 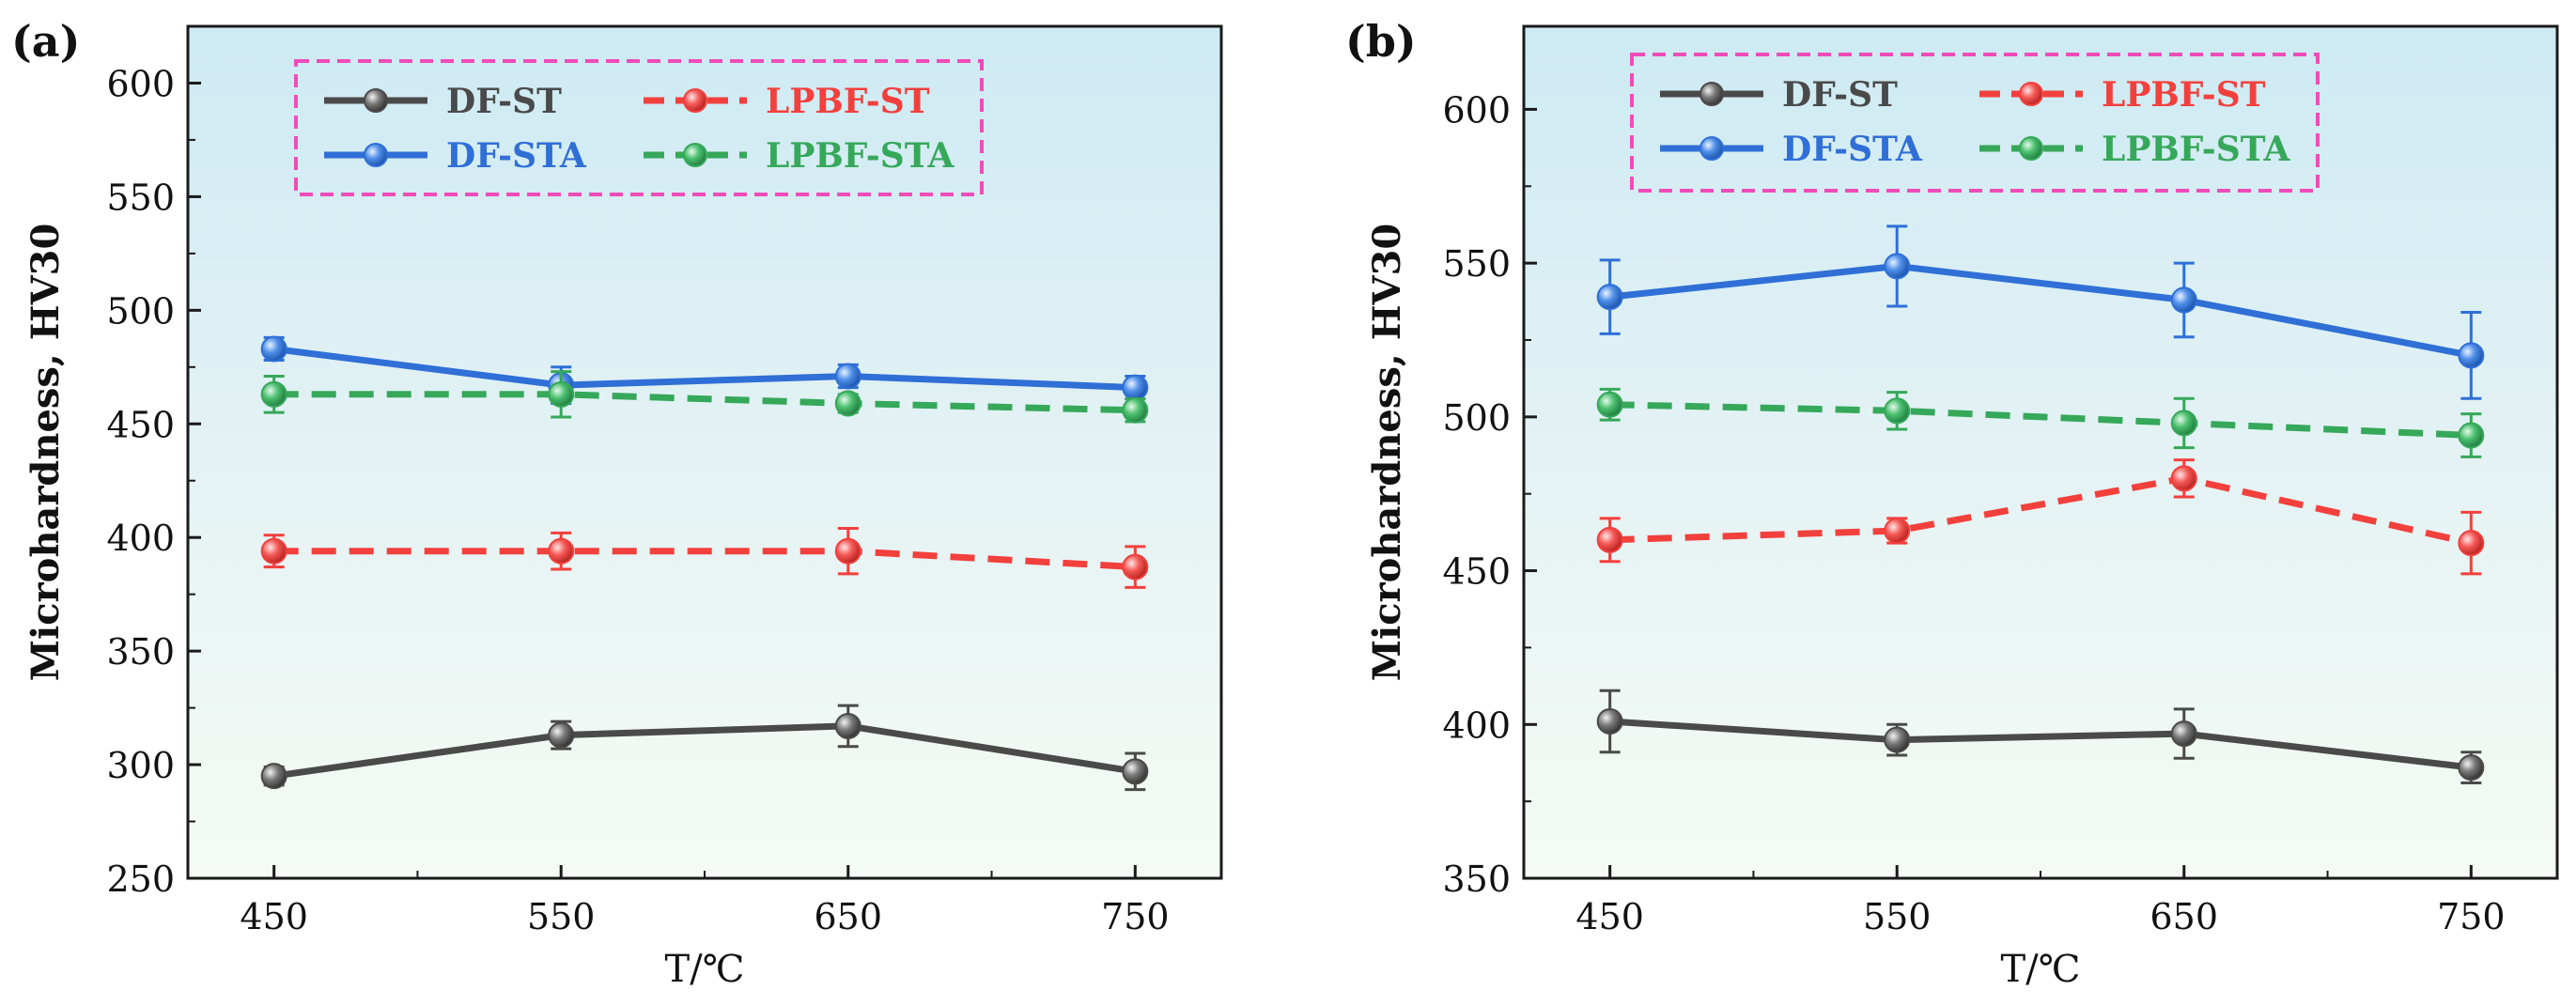 What do you see at coordinates (140, 765) in the screenshot?
I see `y-tick-label: 300` at bounding box center [140, 765].